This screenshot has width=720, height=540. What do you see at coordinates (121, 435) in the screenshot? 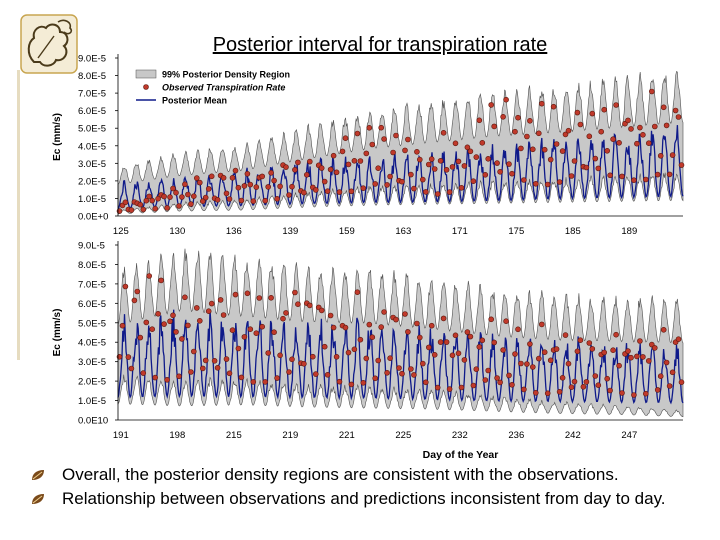
I see `x-tick-label: 191` at bounding box center [121, 435].